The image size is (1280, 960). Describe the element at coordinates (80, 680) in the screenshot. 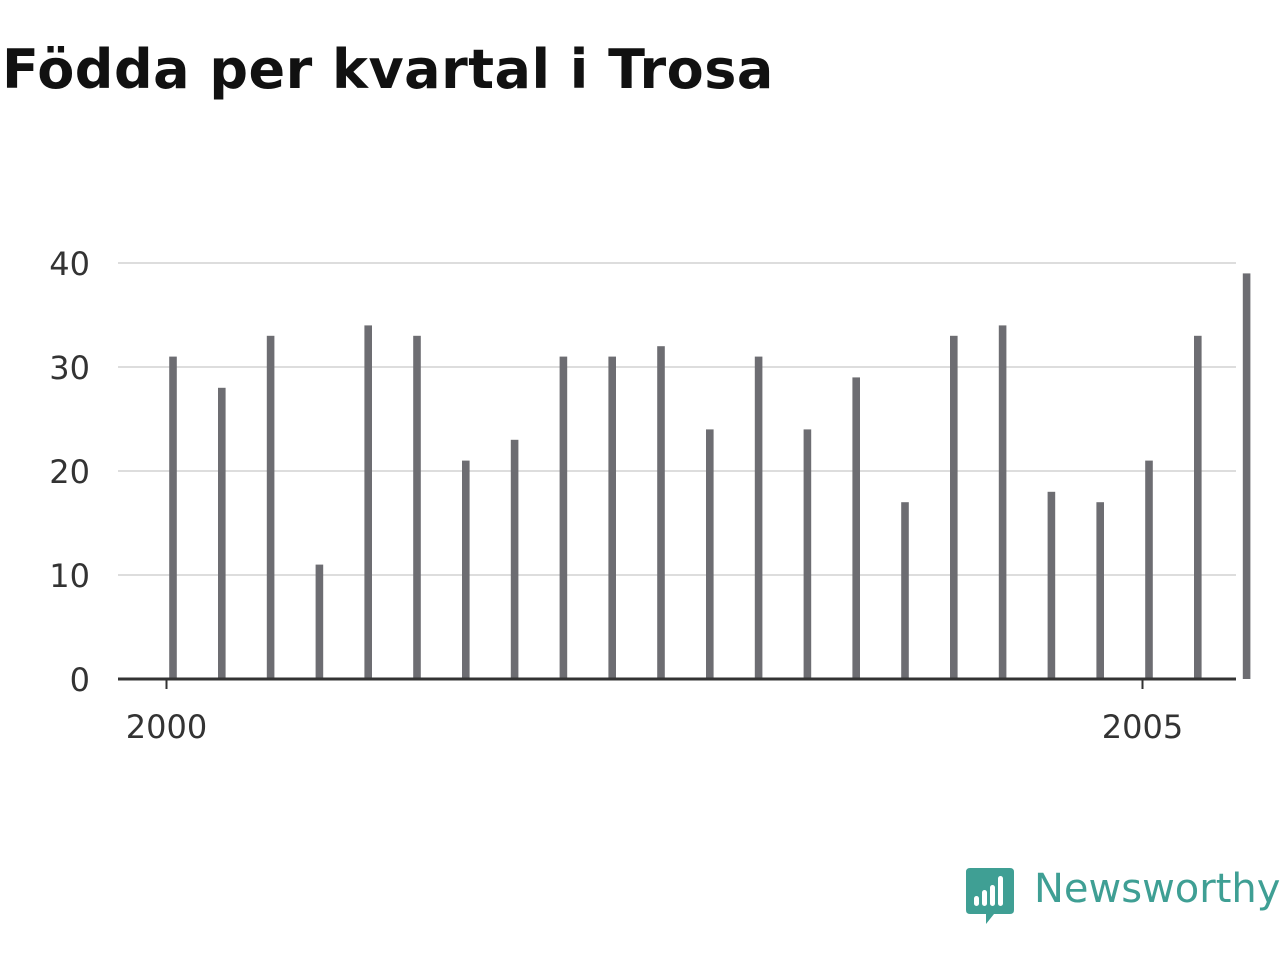

I see `y-tick-label-0: 0` at that location.